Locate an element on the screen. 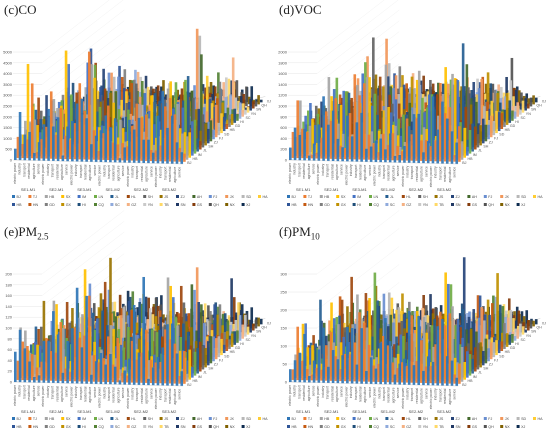 The height and width of the screenshot is (441, 550). legend-label: SH is located at coordinates (150, 419).